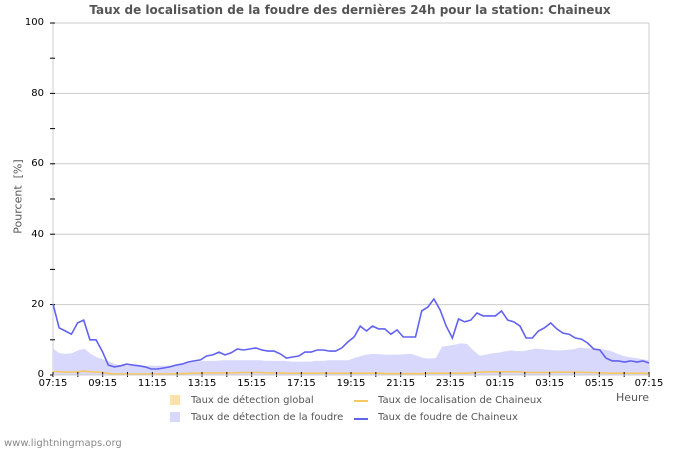 Image resolution: width=700 pixels, height=450 pixels. What do you see at coordinates (37, 304) in the screenshot?
I see `y-tick-20: 20` at bounding box center [37, 304].